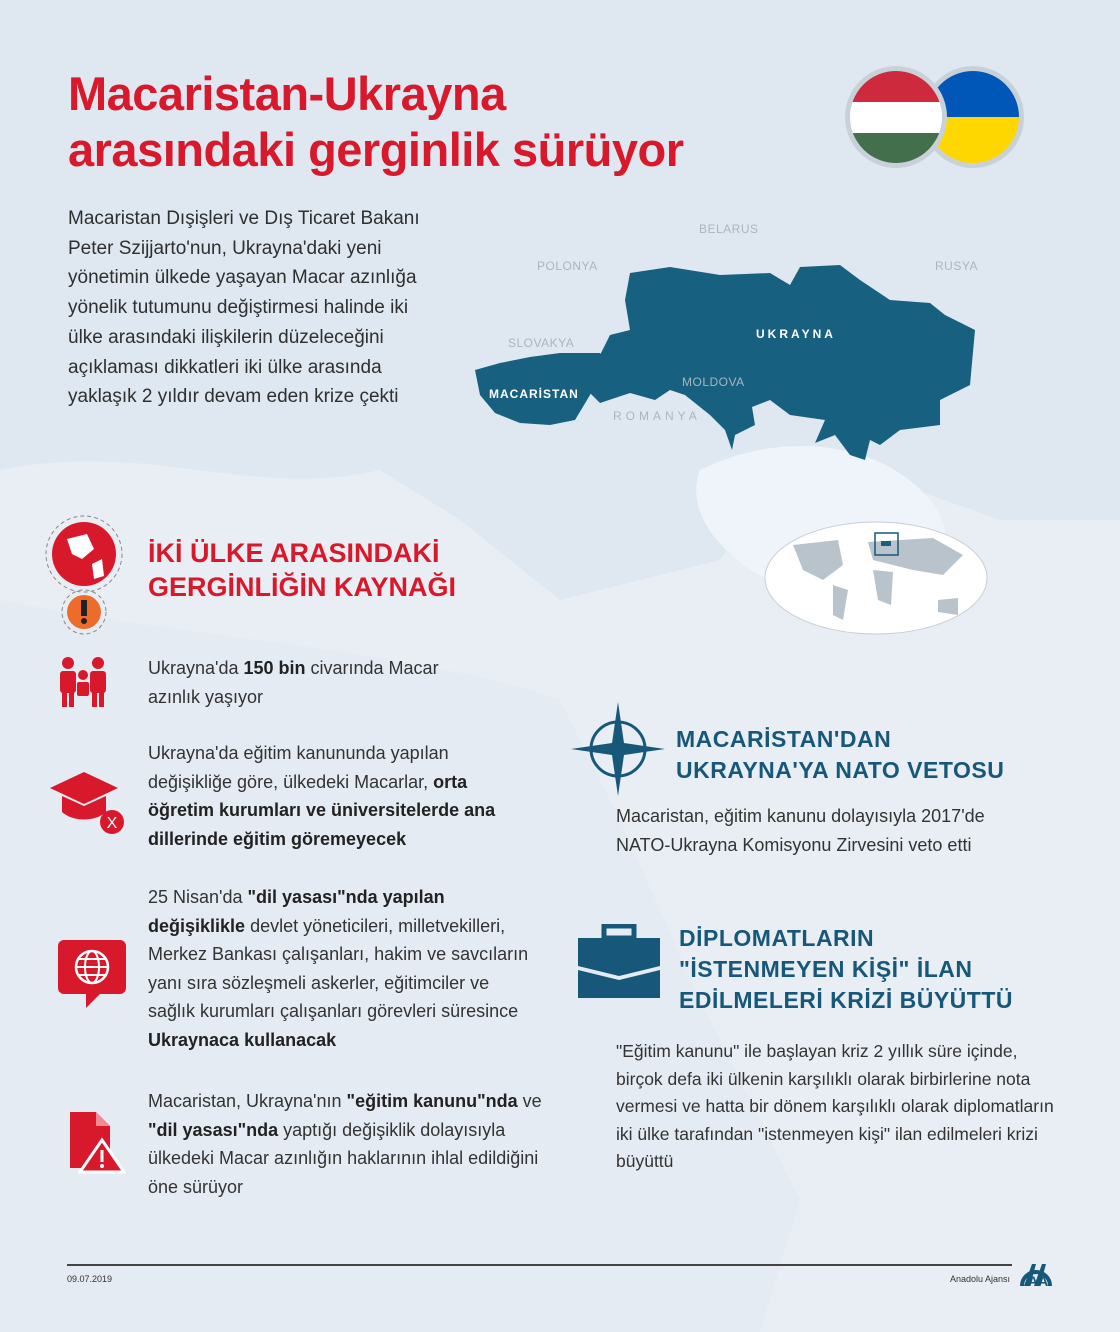 The image size is (1120, 1332). I want to click on globe-warning-icon, so click(84, 575).